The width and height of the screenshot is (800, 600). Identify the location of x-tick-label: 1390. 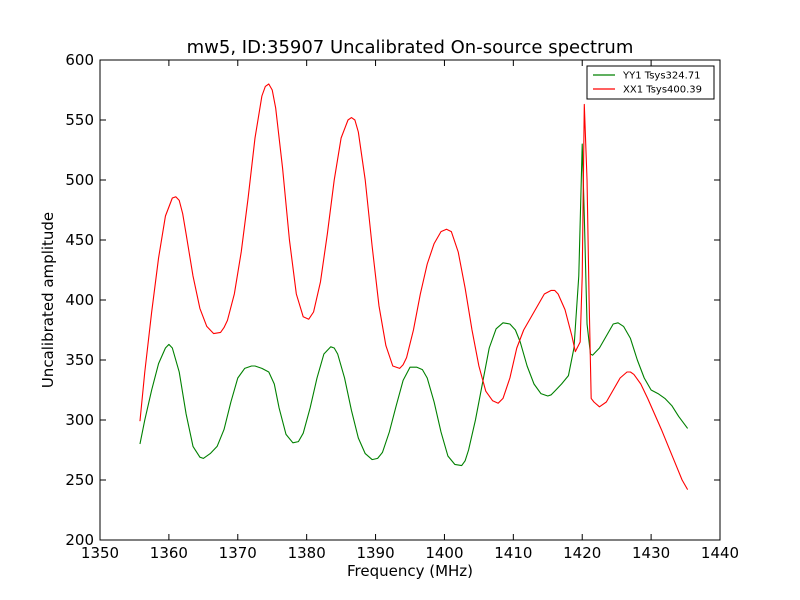
(375, 553).